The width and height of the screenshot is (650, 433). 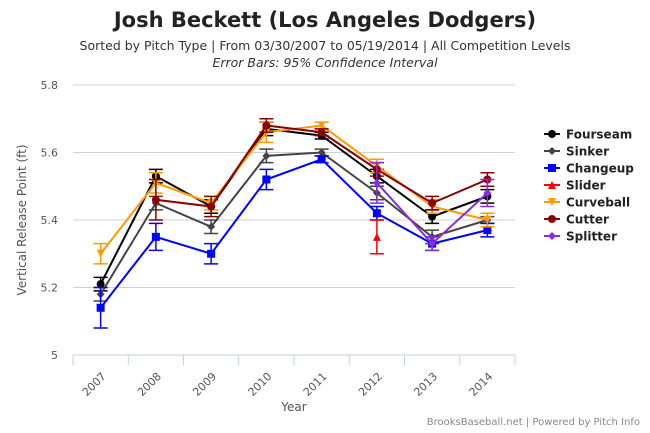 I want to click on x-tick-label: 2012, so click(x=370, y=384).